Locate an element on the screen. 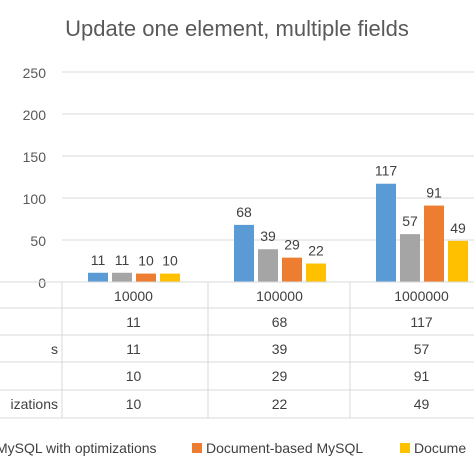 The height and width of the screenshot is (474, 474). table-header-cell: 1000000 is located at coordinates (421, 296).